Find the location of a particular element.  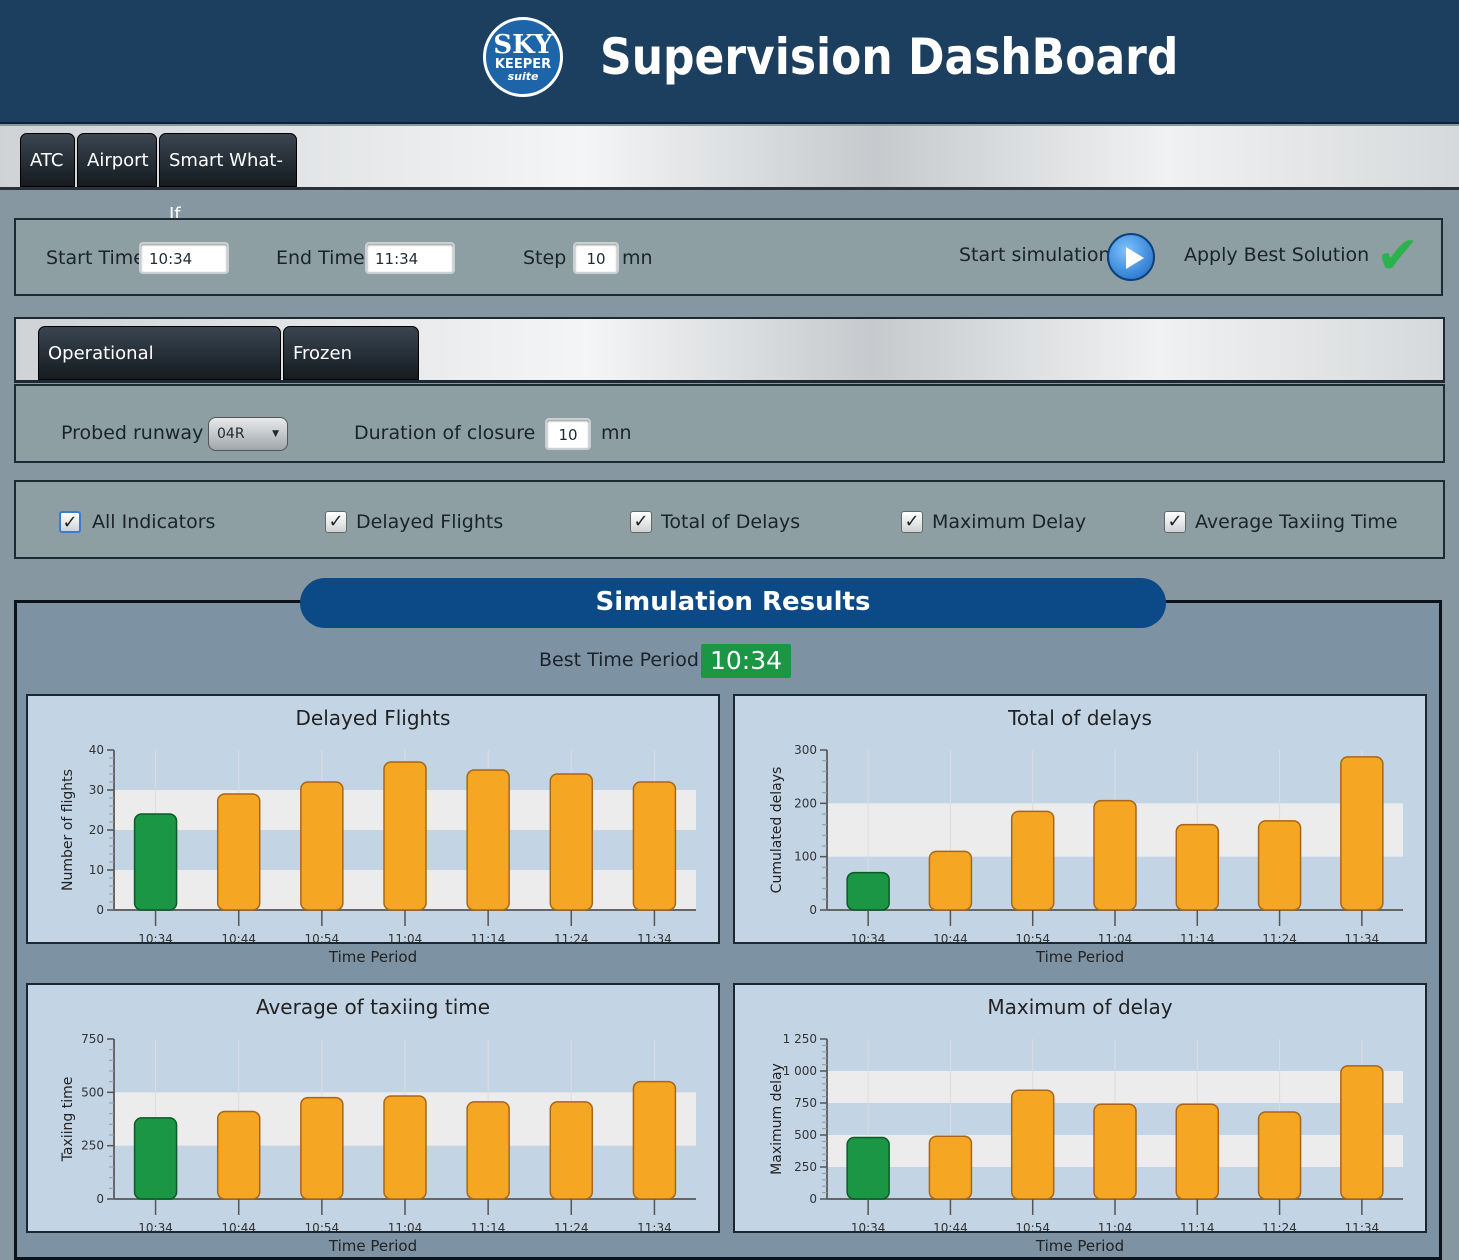

step-unit: mn is located at coordinates (637, 258).